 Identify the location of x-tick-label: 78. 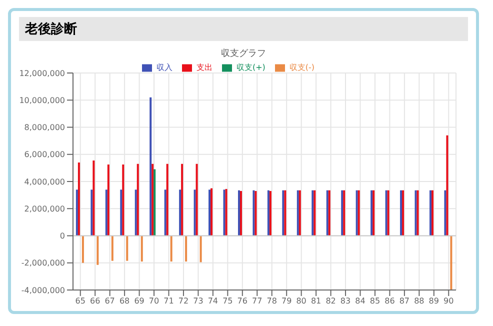
(271, 301).